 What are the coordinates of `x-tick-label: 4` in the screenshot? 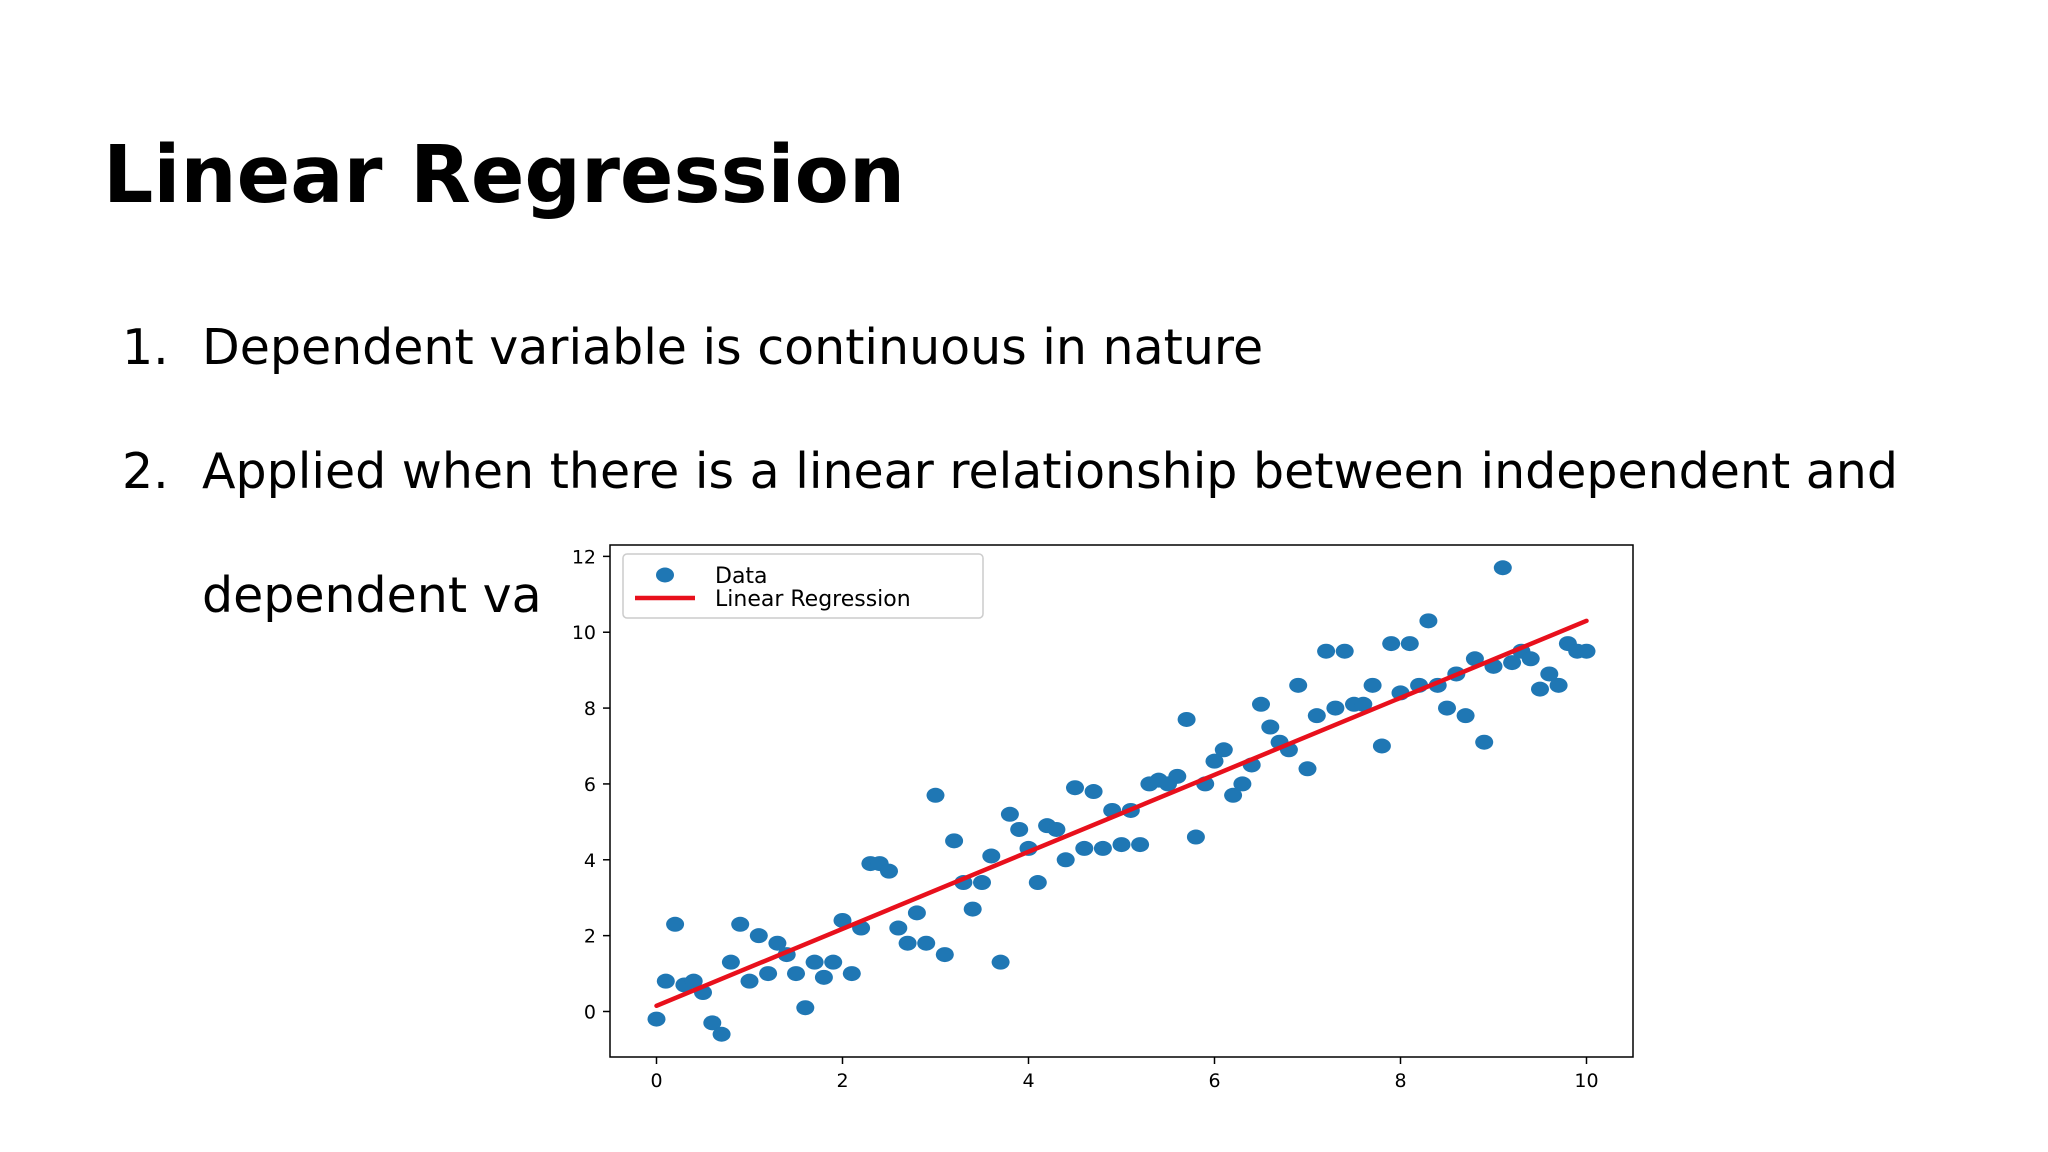 It's located at (1028, 1081).